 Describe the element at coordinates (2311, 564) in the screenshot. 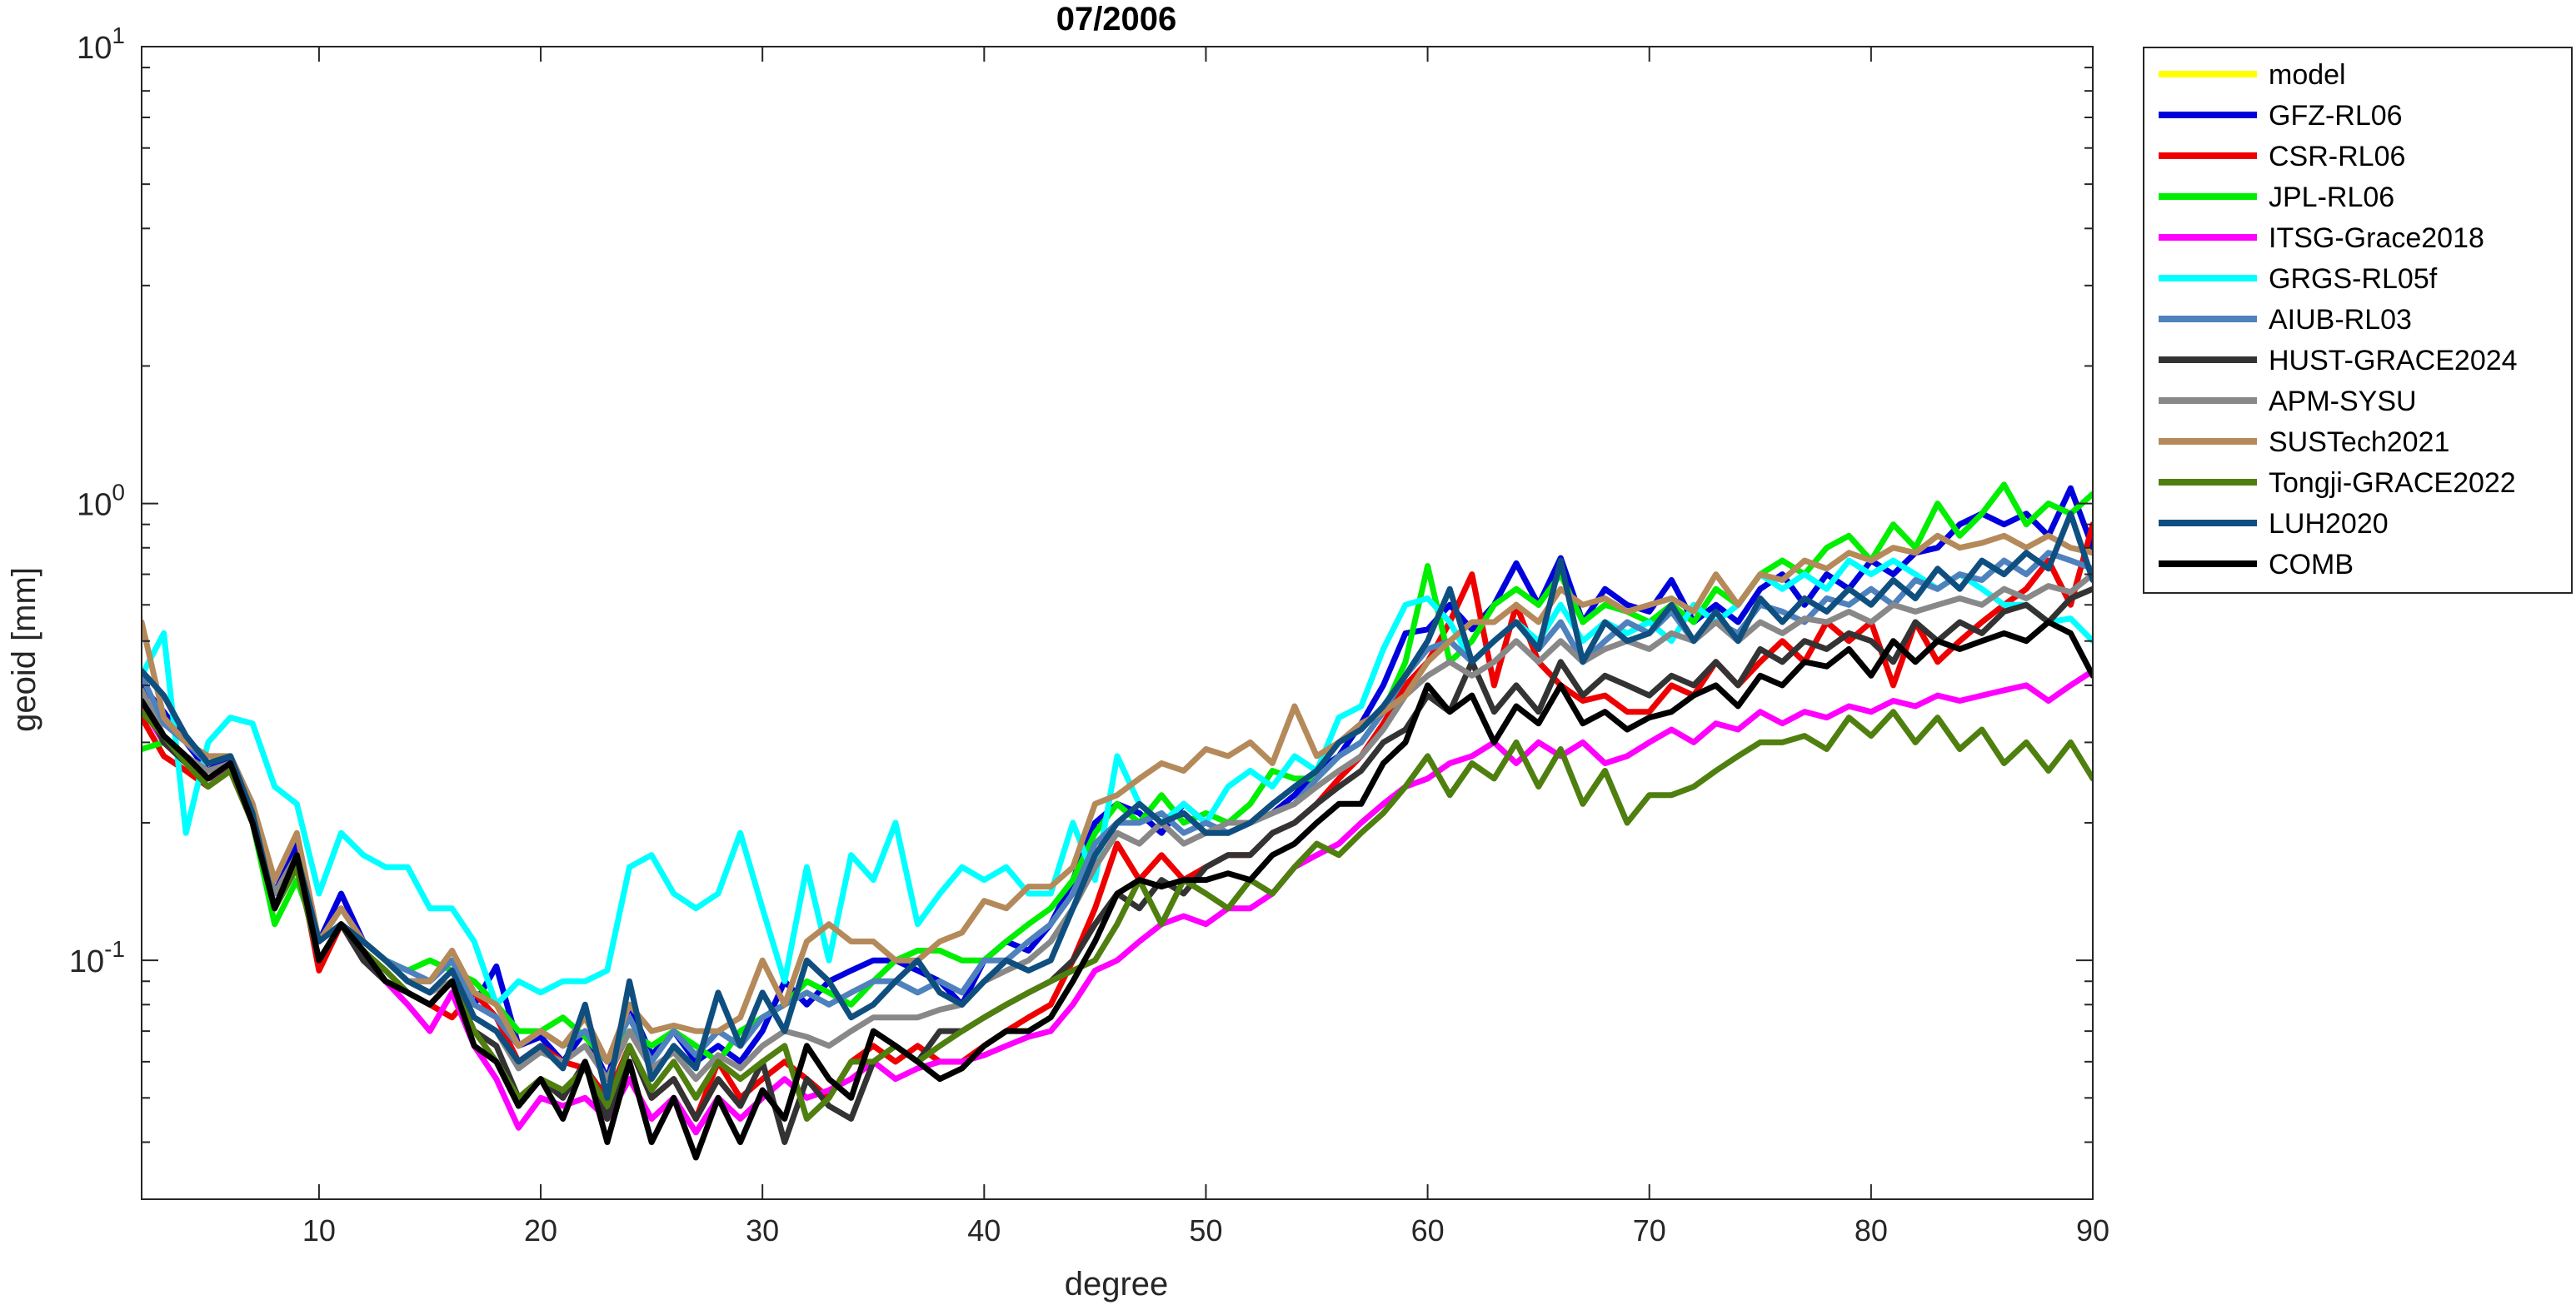

I see `legend-label: COMB` at that location.